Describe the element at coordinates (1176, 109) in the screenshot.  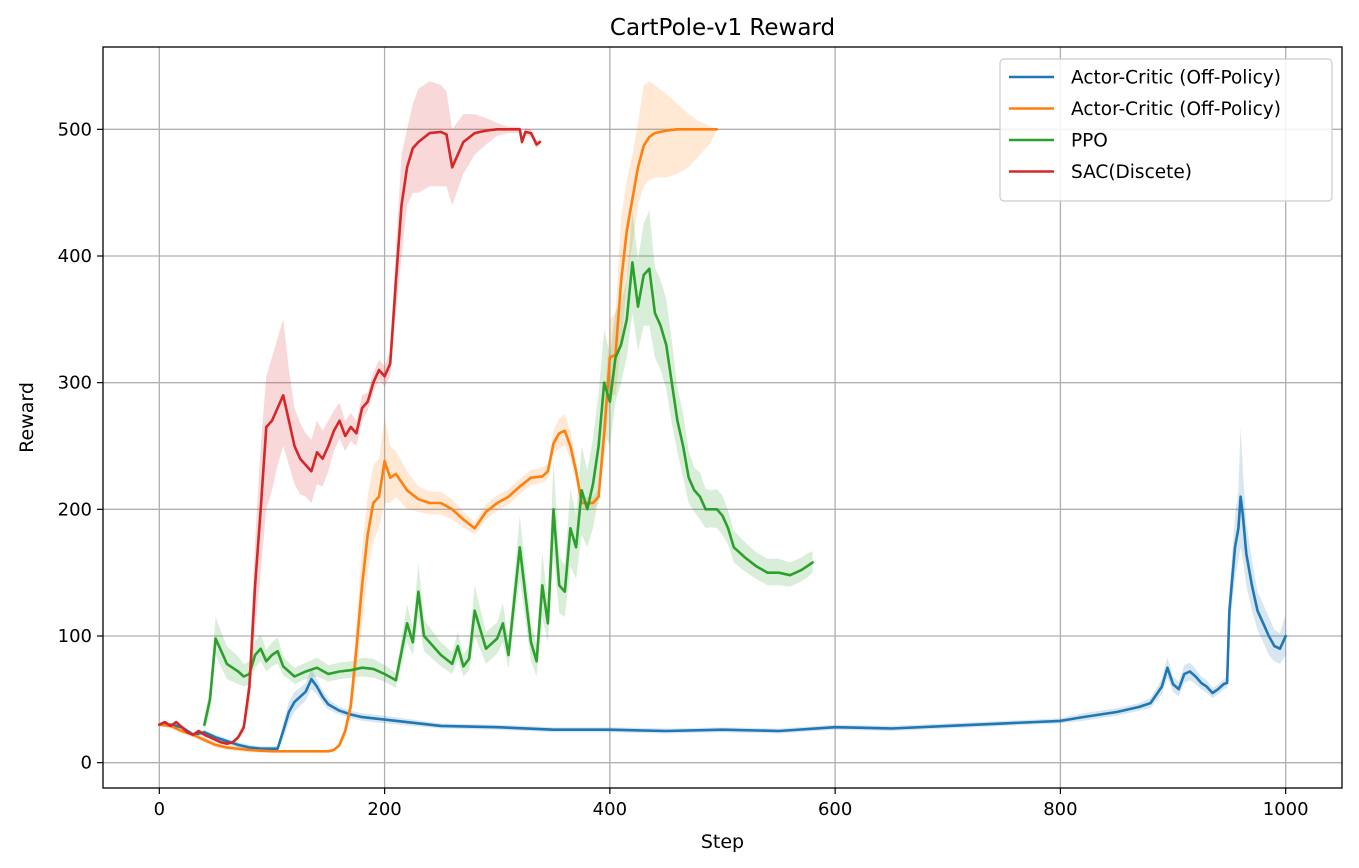
I see `legend-label-1: Actor-Critic (Off-Policy)` at that location.